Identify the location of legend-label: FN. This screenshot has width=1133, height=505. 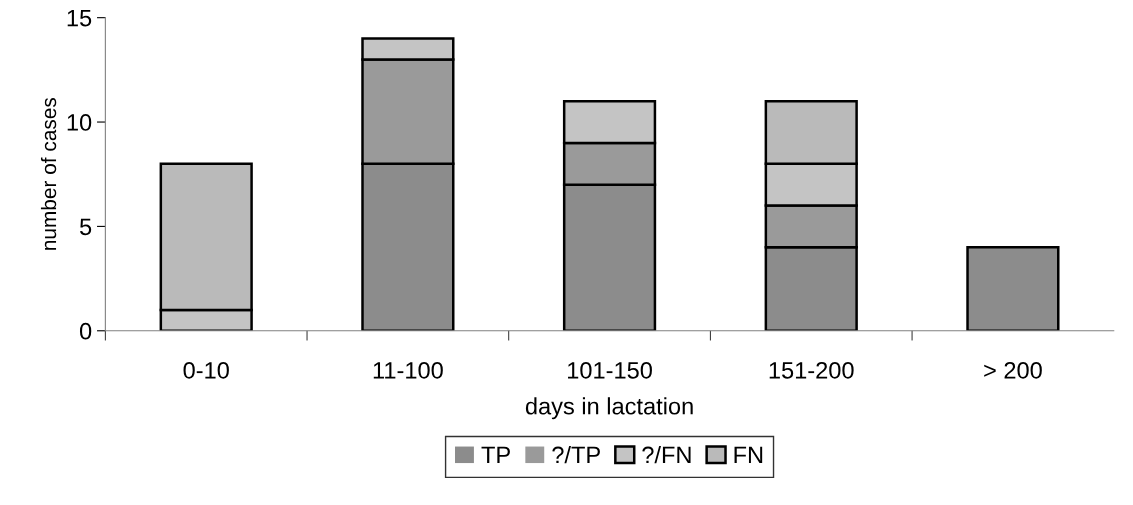
(748, 455).